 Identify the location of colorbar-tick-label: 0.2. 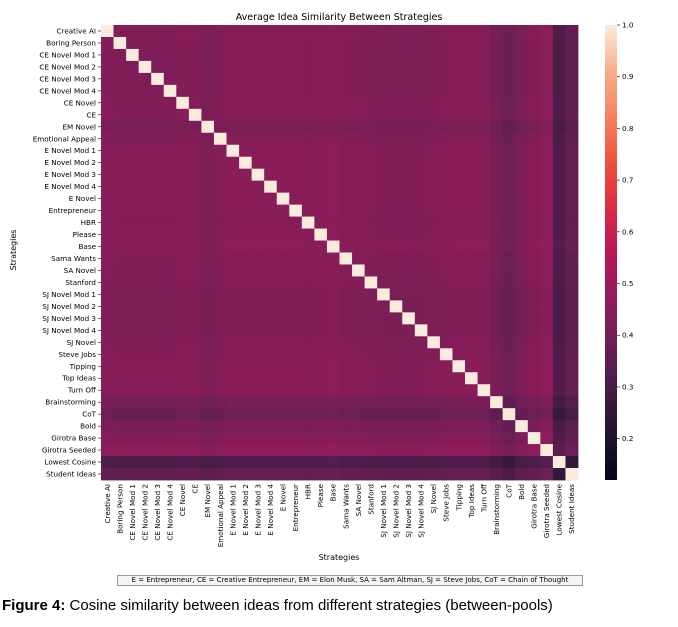
(627, 438).